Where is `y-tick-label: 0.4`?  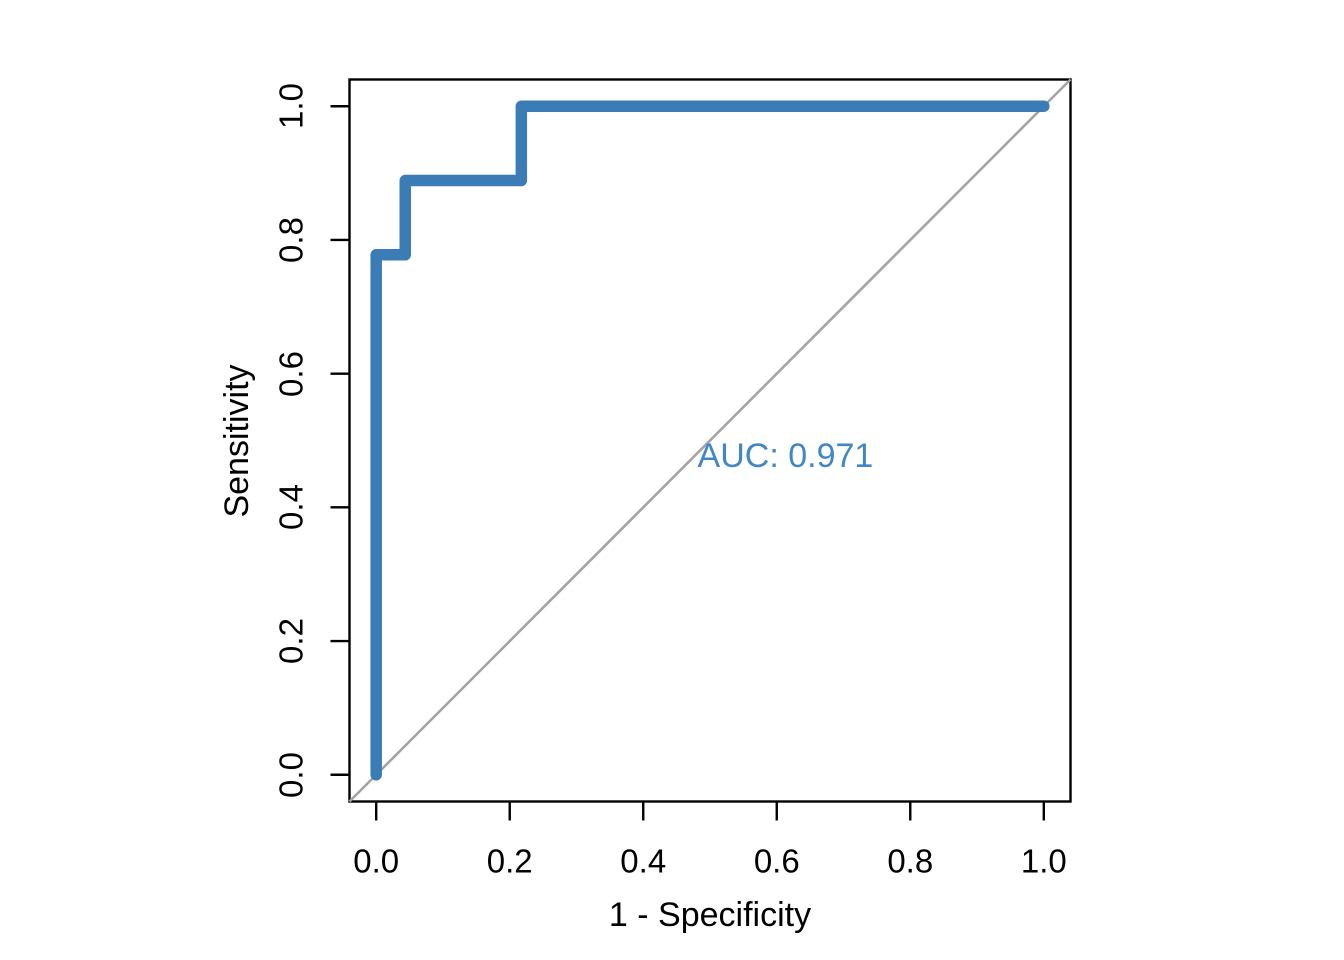 y-tick-label: 0.4 is located at coordinates (291, 507).